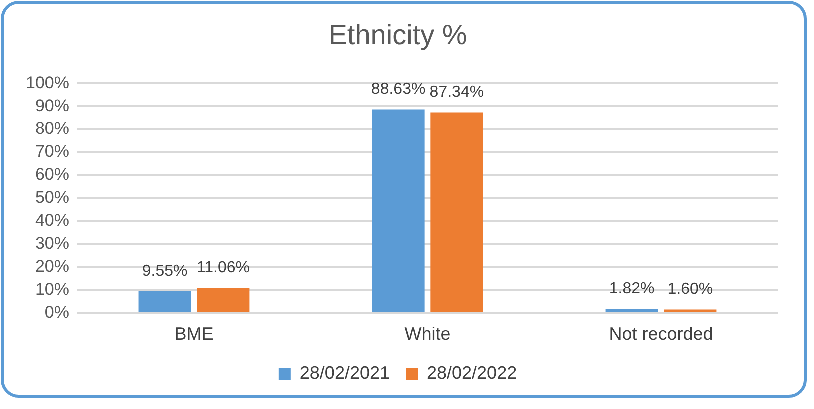 This screenshot has width=814, height=409. What do you see at coordinates (52, 174) in the screenshot?
I see `y-tick-label: 60%` at bounding box center [52, 174].